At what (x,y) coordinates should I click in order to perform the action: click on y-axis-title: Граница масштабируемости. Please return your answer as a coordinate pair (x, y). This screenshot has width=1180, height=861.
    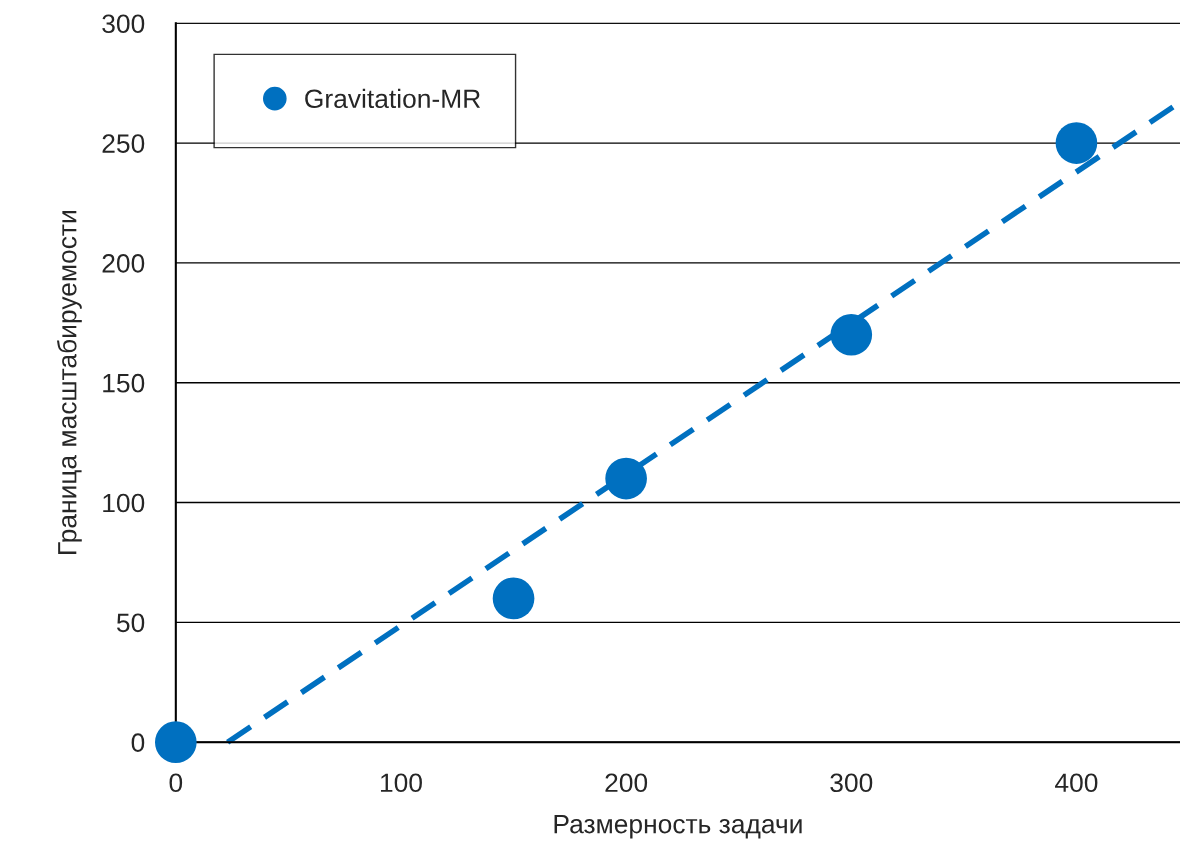
    Looking at the image, I should click on (69, 382).